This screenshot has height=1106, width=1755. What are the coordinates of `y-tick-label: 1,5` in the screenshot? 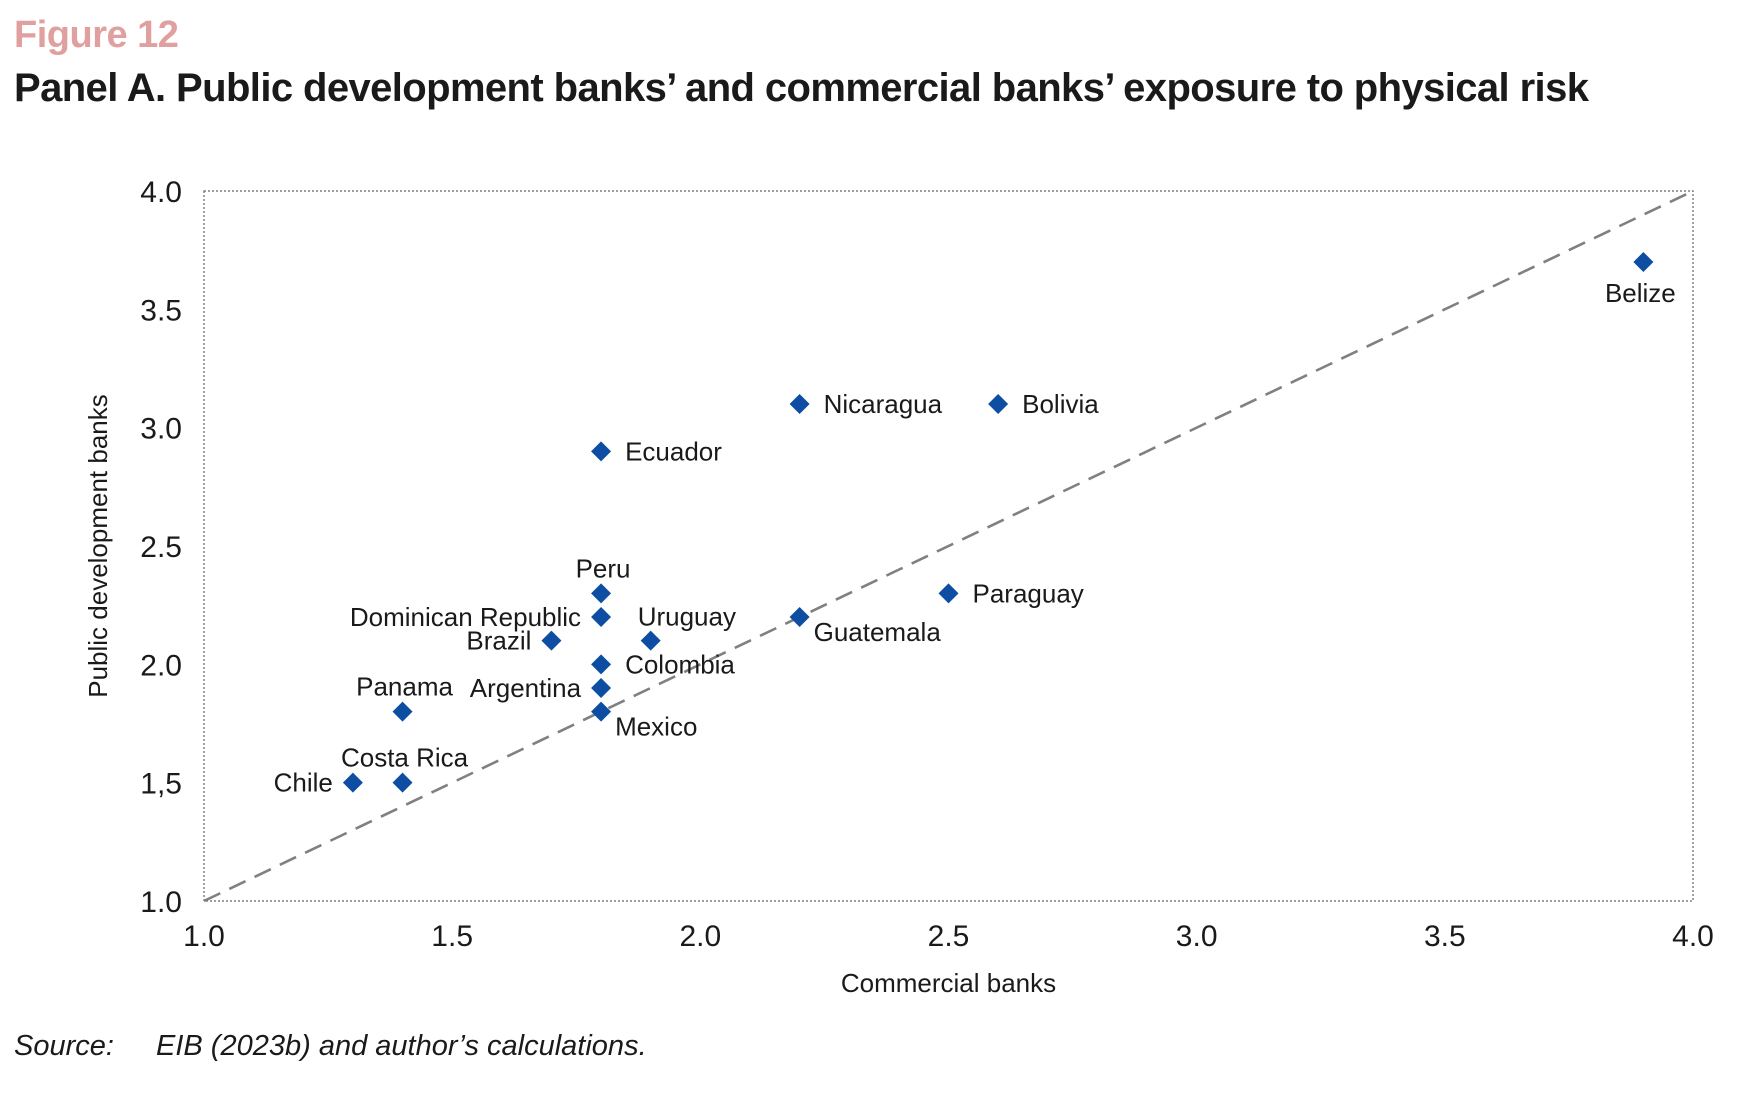 It's located at (161, 784).